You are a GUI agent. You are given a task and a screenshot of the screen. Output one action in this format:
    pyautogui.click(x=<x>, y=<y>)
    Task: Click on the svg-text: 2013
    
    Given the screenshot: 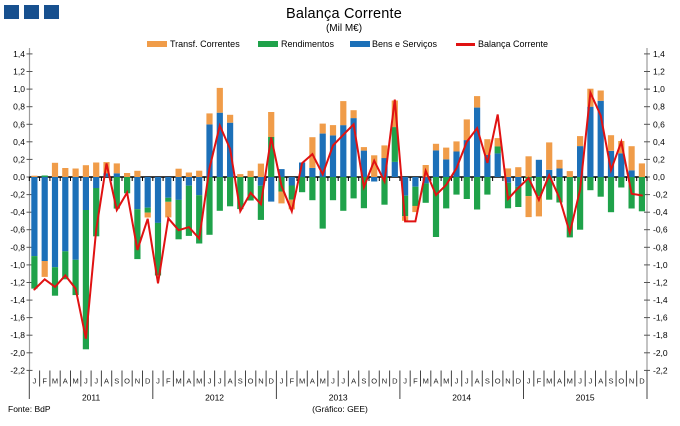 What is the action you would take?
    pyautogui.click(x=338, y=398)
    